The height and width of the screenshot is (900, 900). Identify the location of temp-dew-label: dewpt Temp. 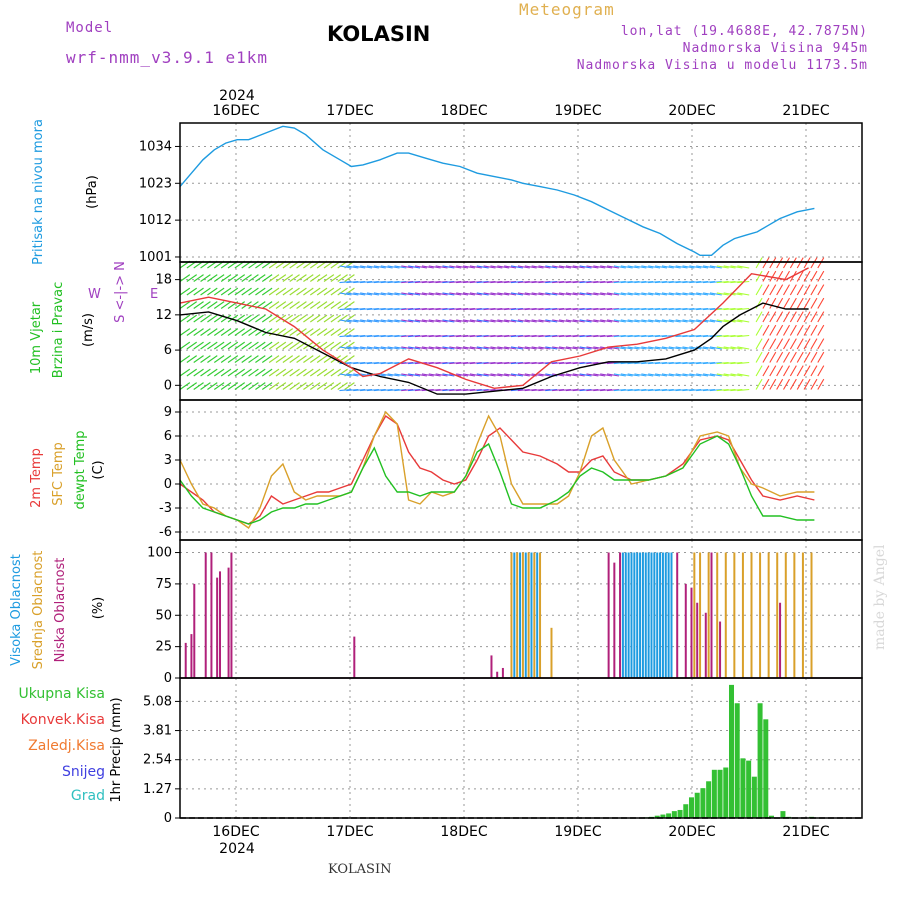
(80, 469).